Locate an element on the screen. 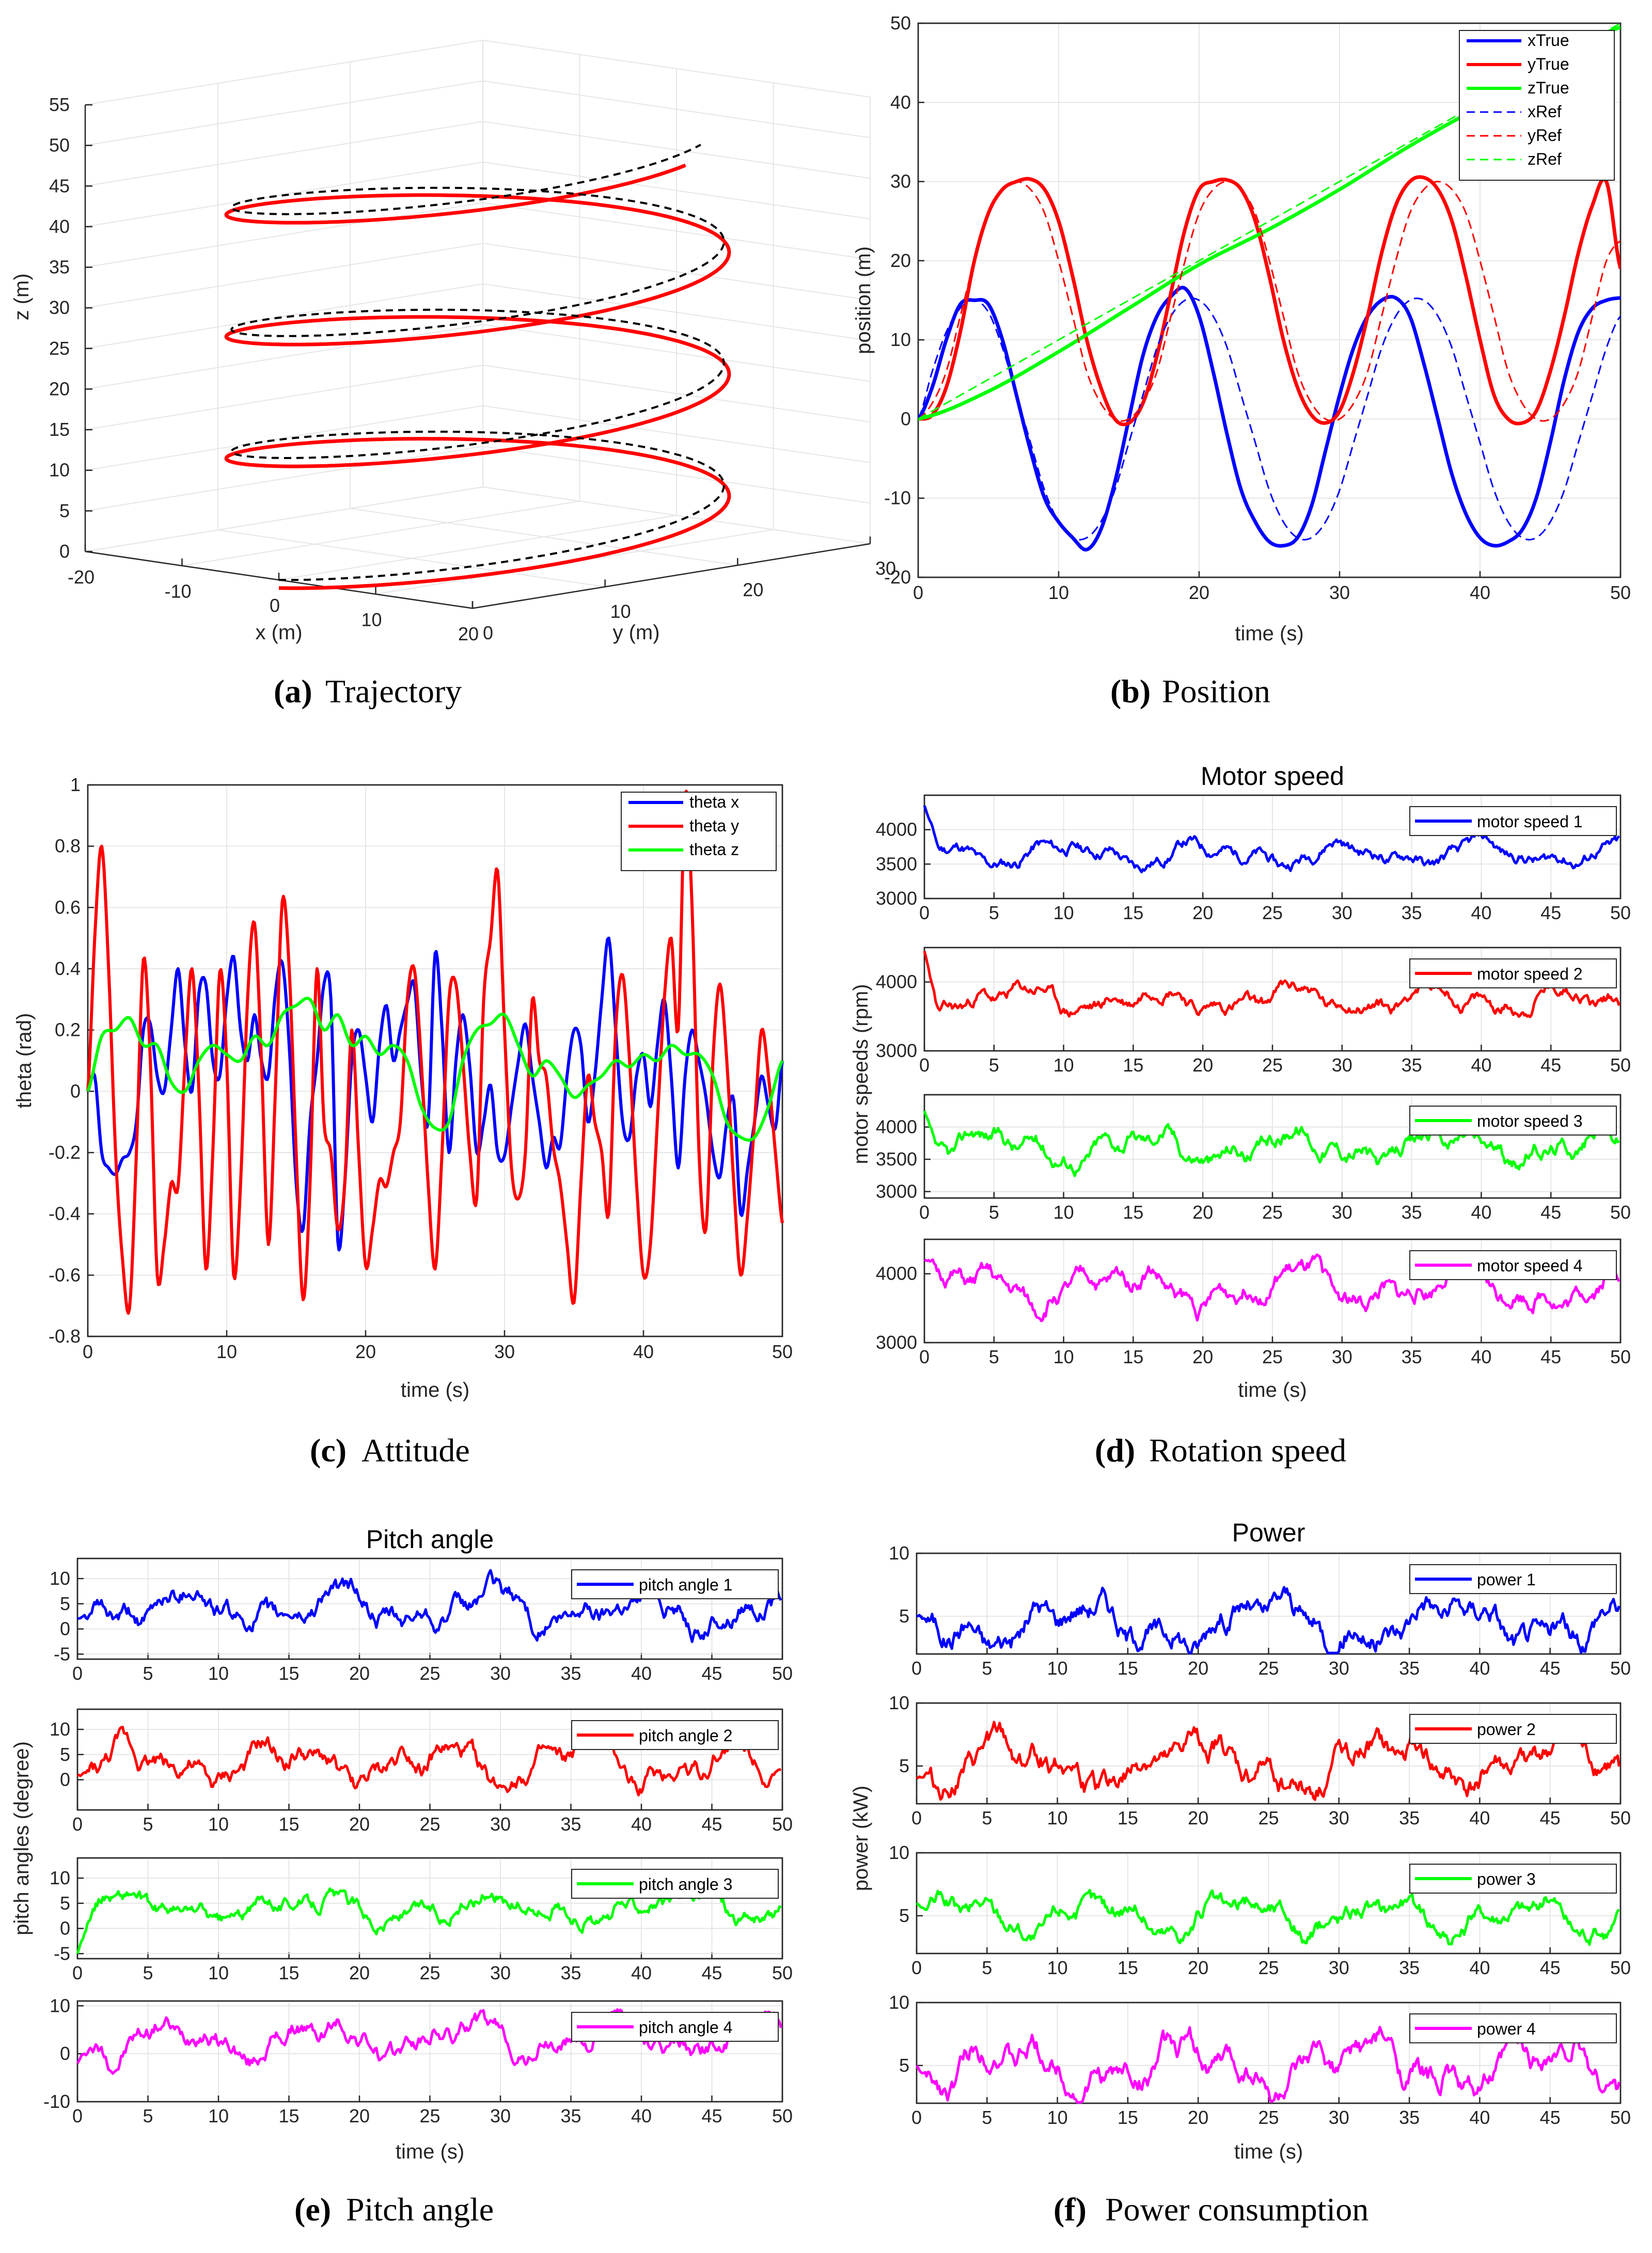  d-sub4-xtick-label: 5 is located at coordinates (994, 1356).